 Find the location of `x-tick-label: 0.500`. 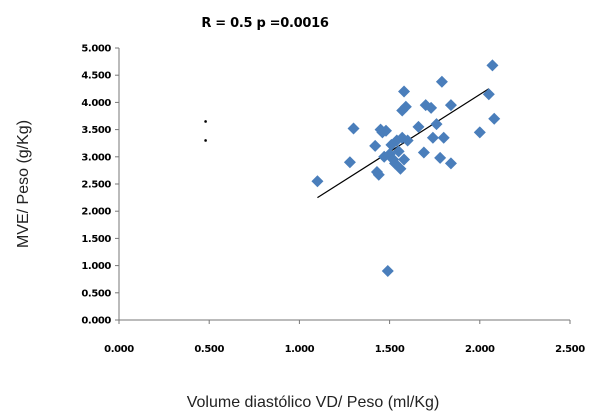

x-tick-label: 0.500 is located at coordinates (209, 349).